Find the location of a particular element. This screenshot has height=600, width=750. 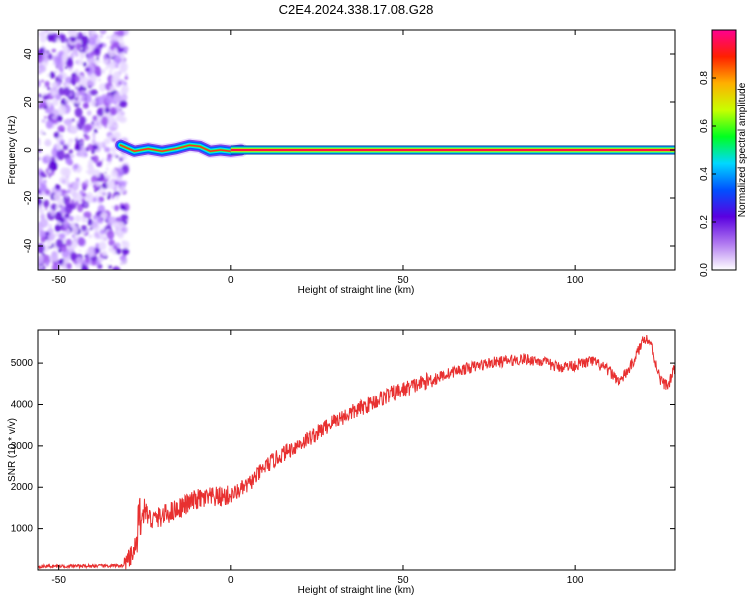

spectrogram-x-axis-label: Height of straight line (km) is located at coordinates (356, 290).